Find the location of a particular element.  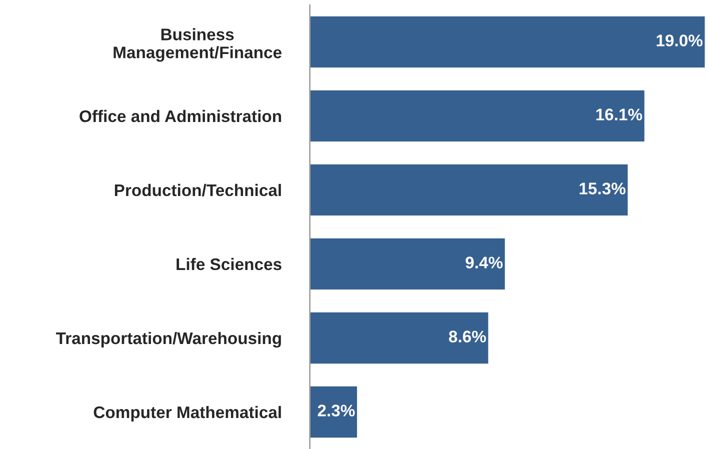

data-label: 19.0% is located at coordinates (679, 40).